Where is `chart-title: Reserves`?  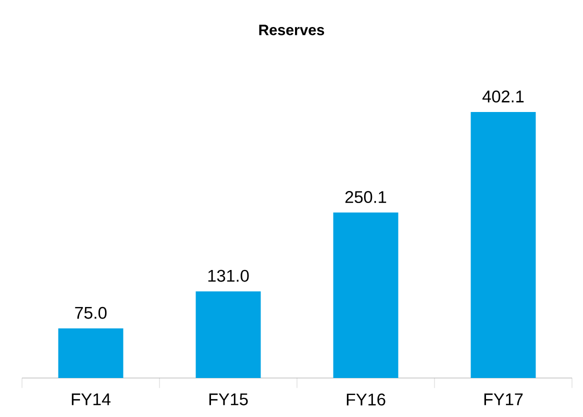
chart-title: Reserves is located at coordinates (291, 30).